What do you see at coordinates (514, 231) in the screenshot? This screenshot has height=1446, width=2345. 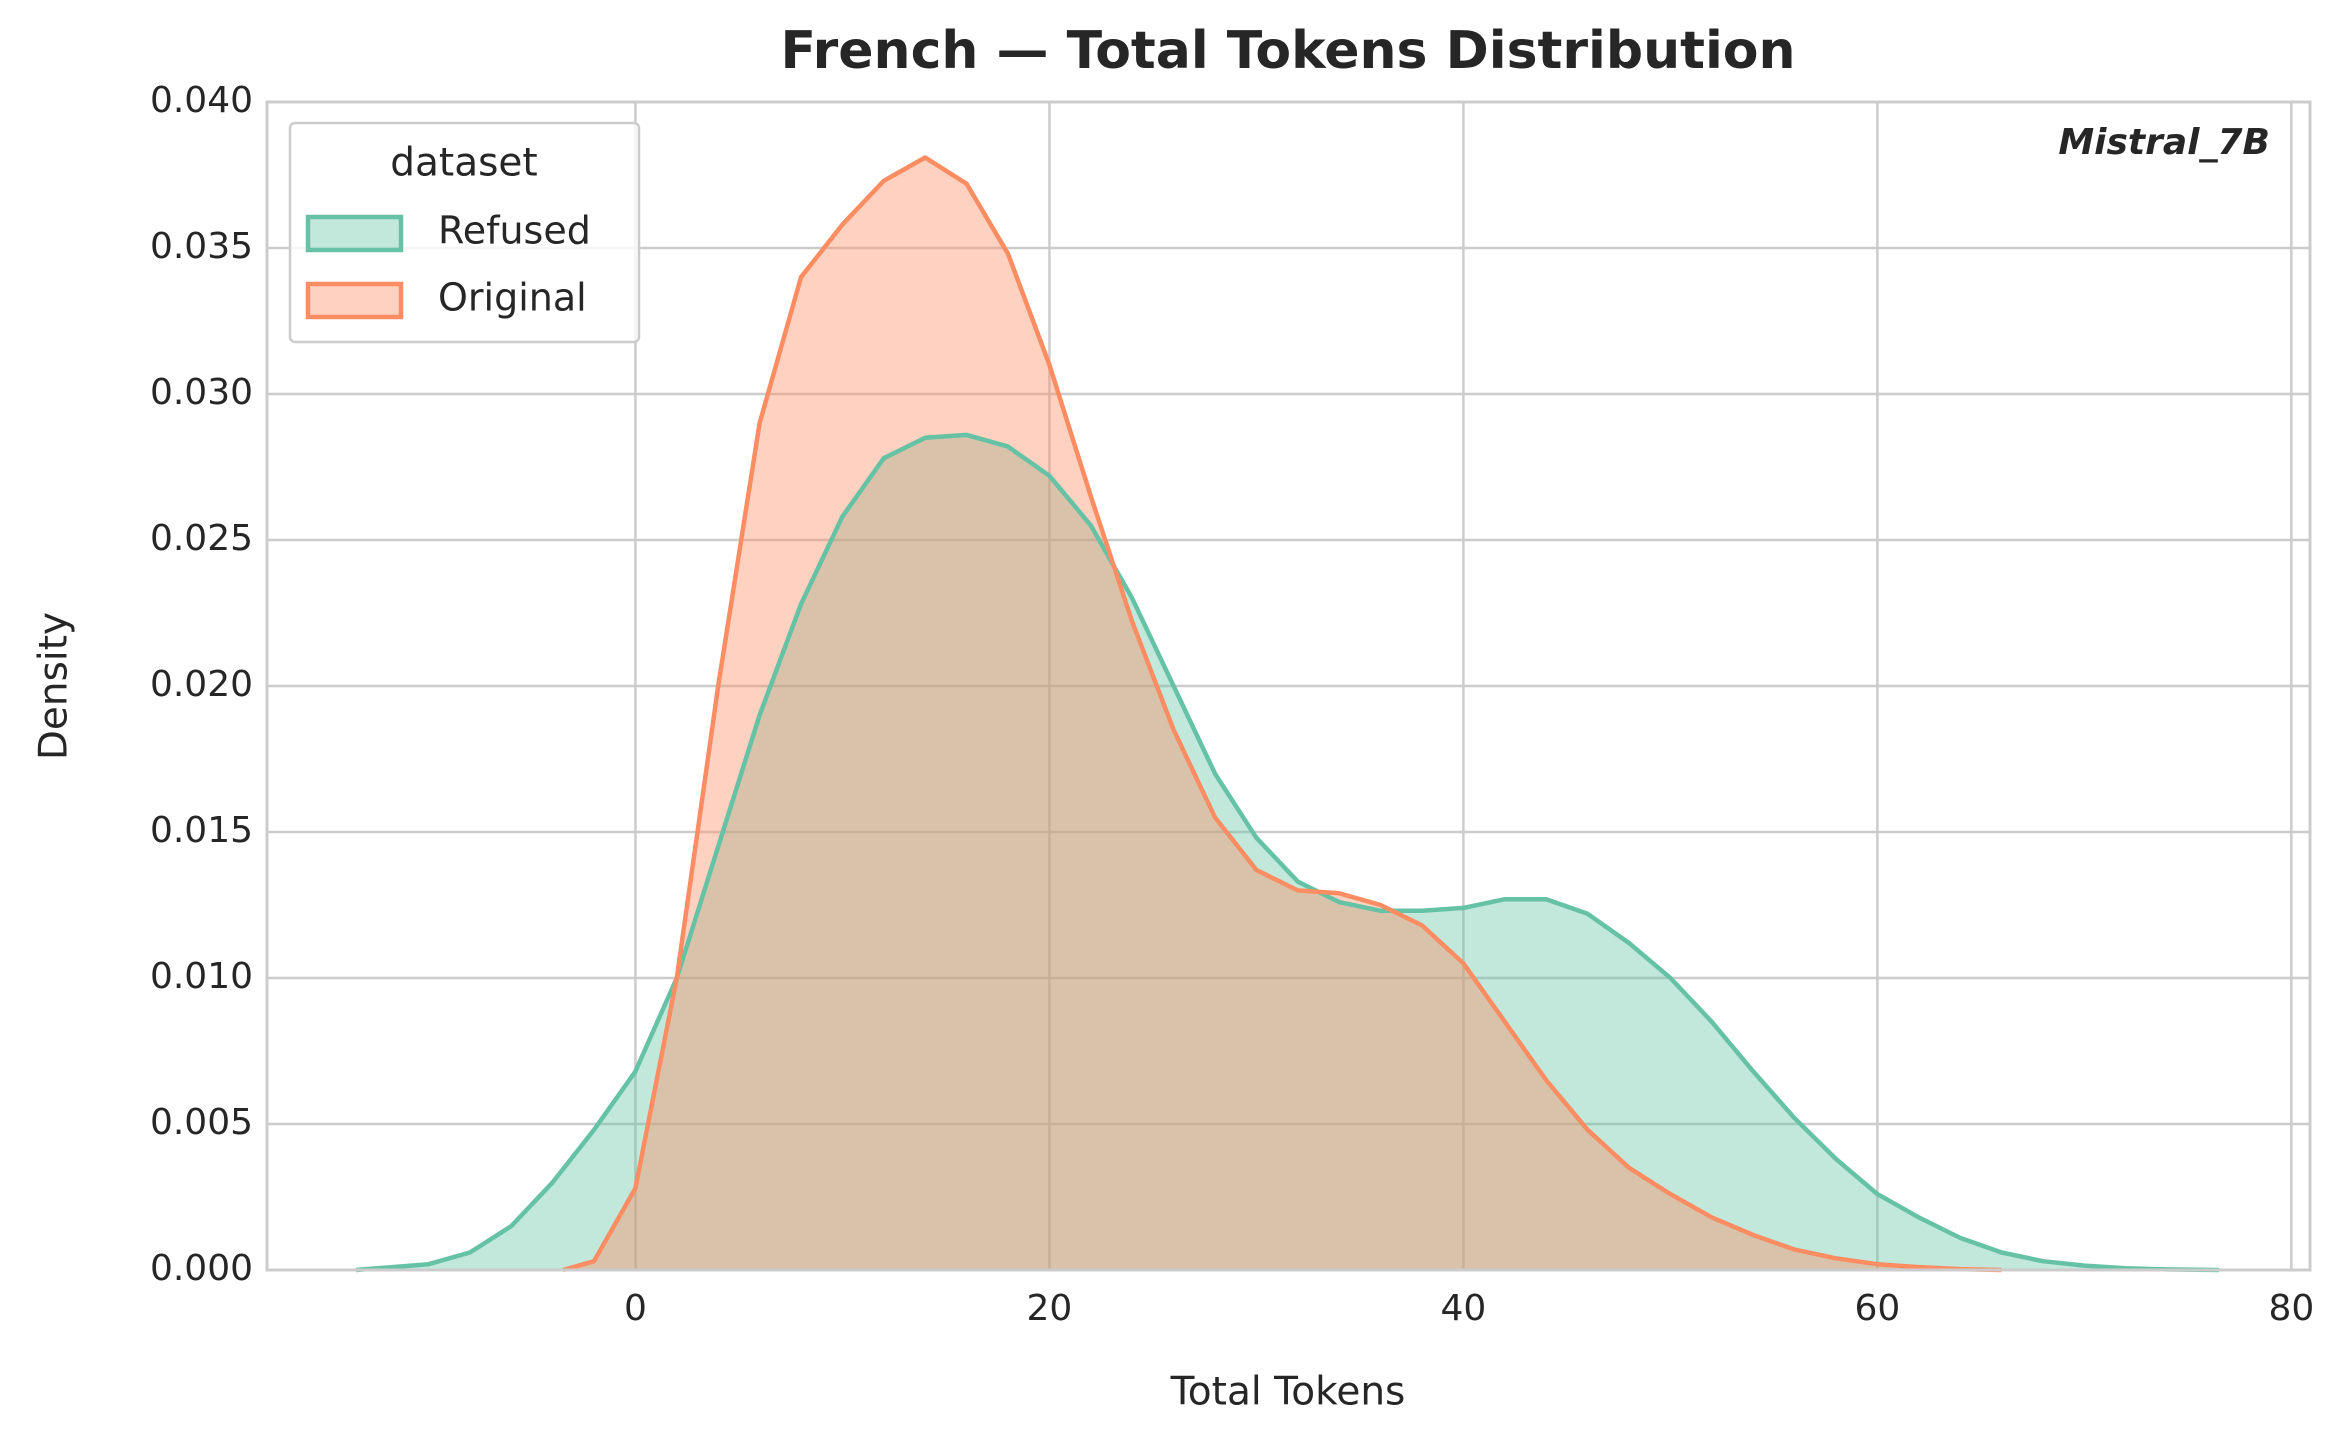 I see `legend-label: Refused` at bounding box center [514, 231].